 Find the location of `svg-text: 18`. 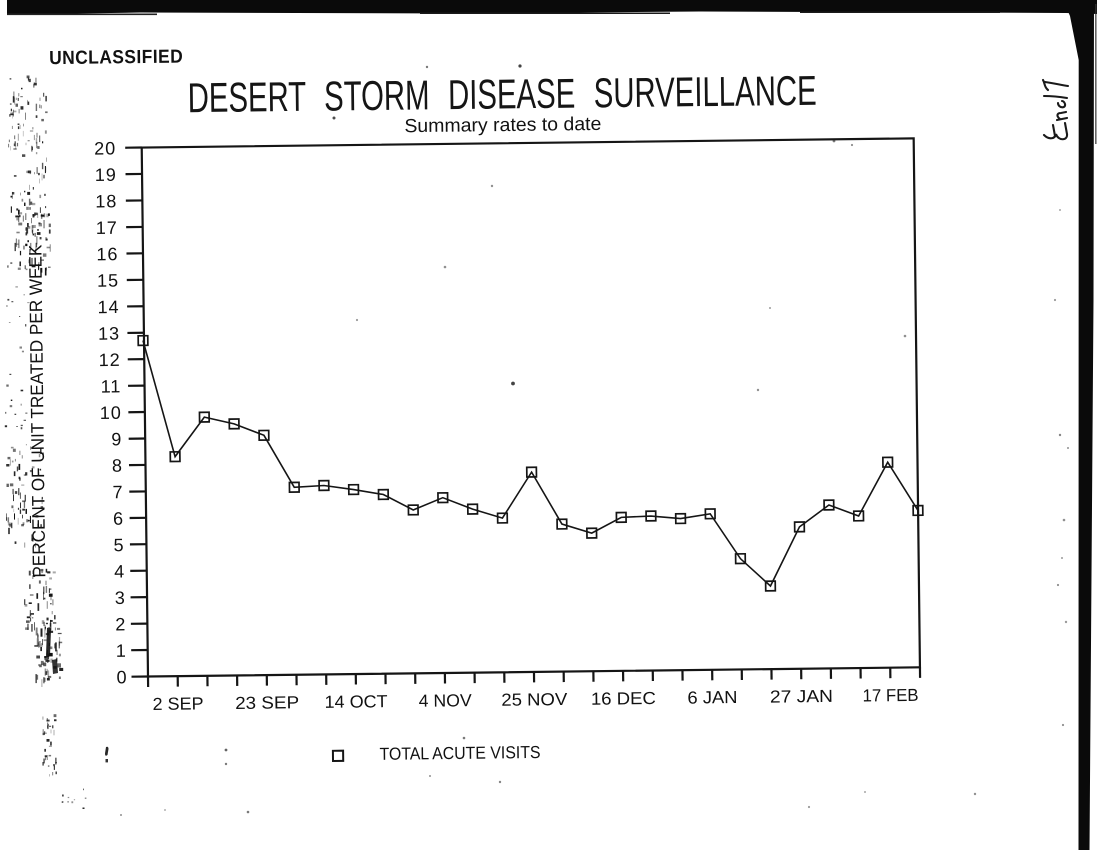

svg-text: 18 is located at coordinates (106, 201).